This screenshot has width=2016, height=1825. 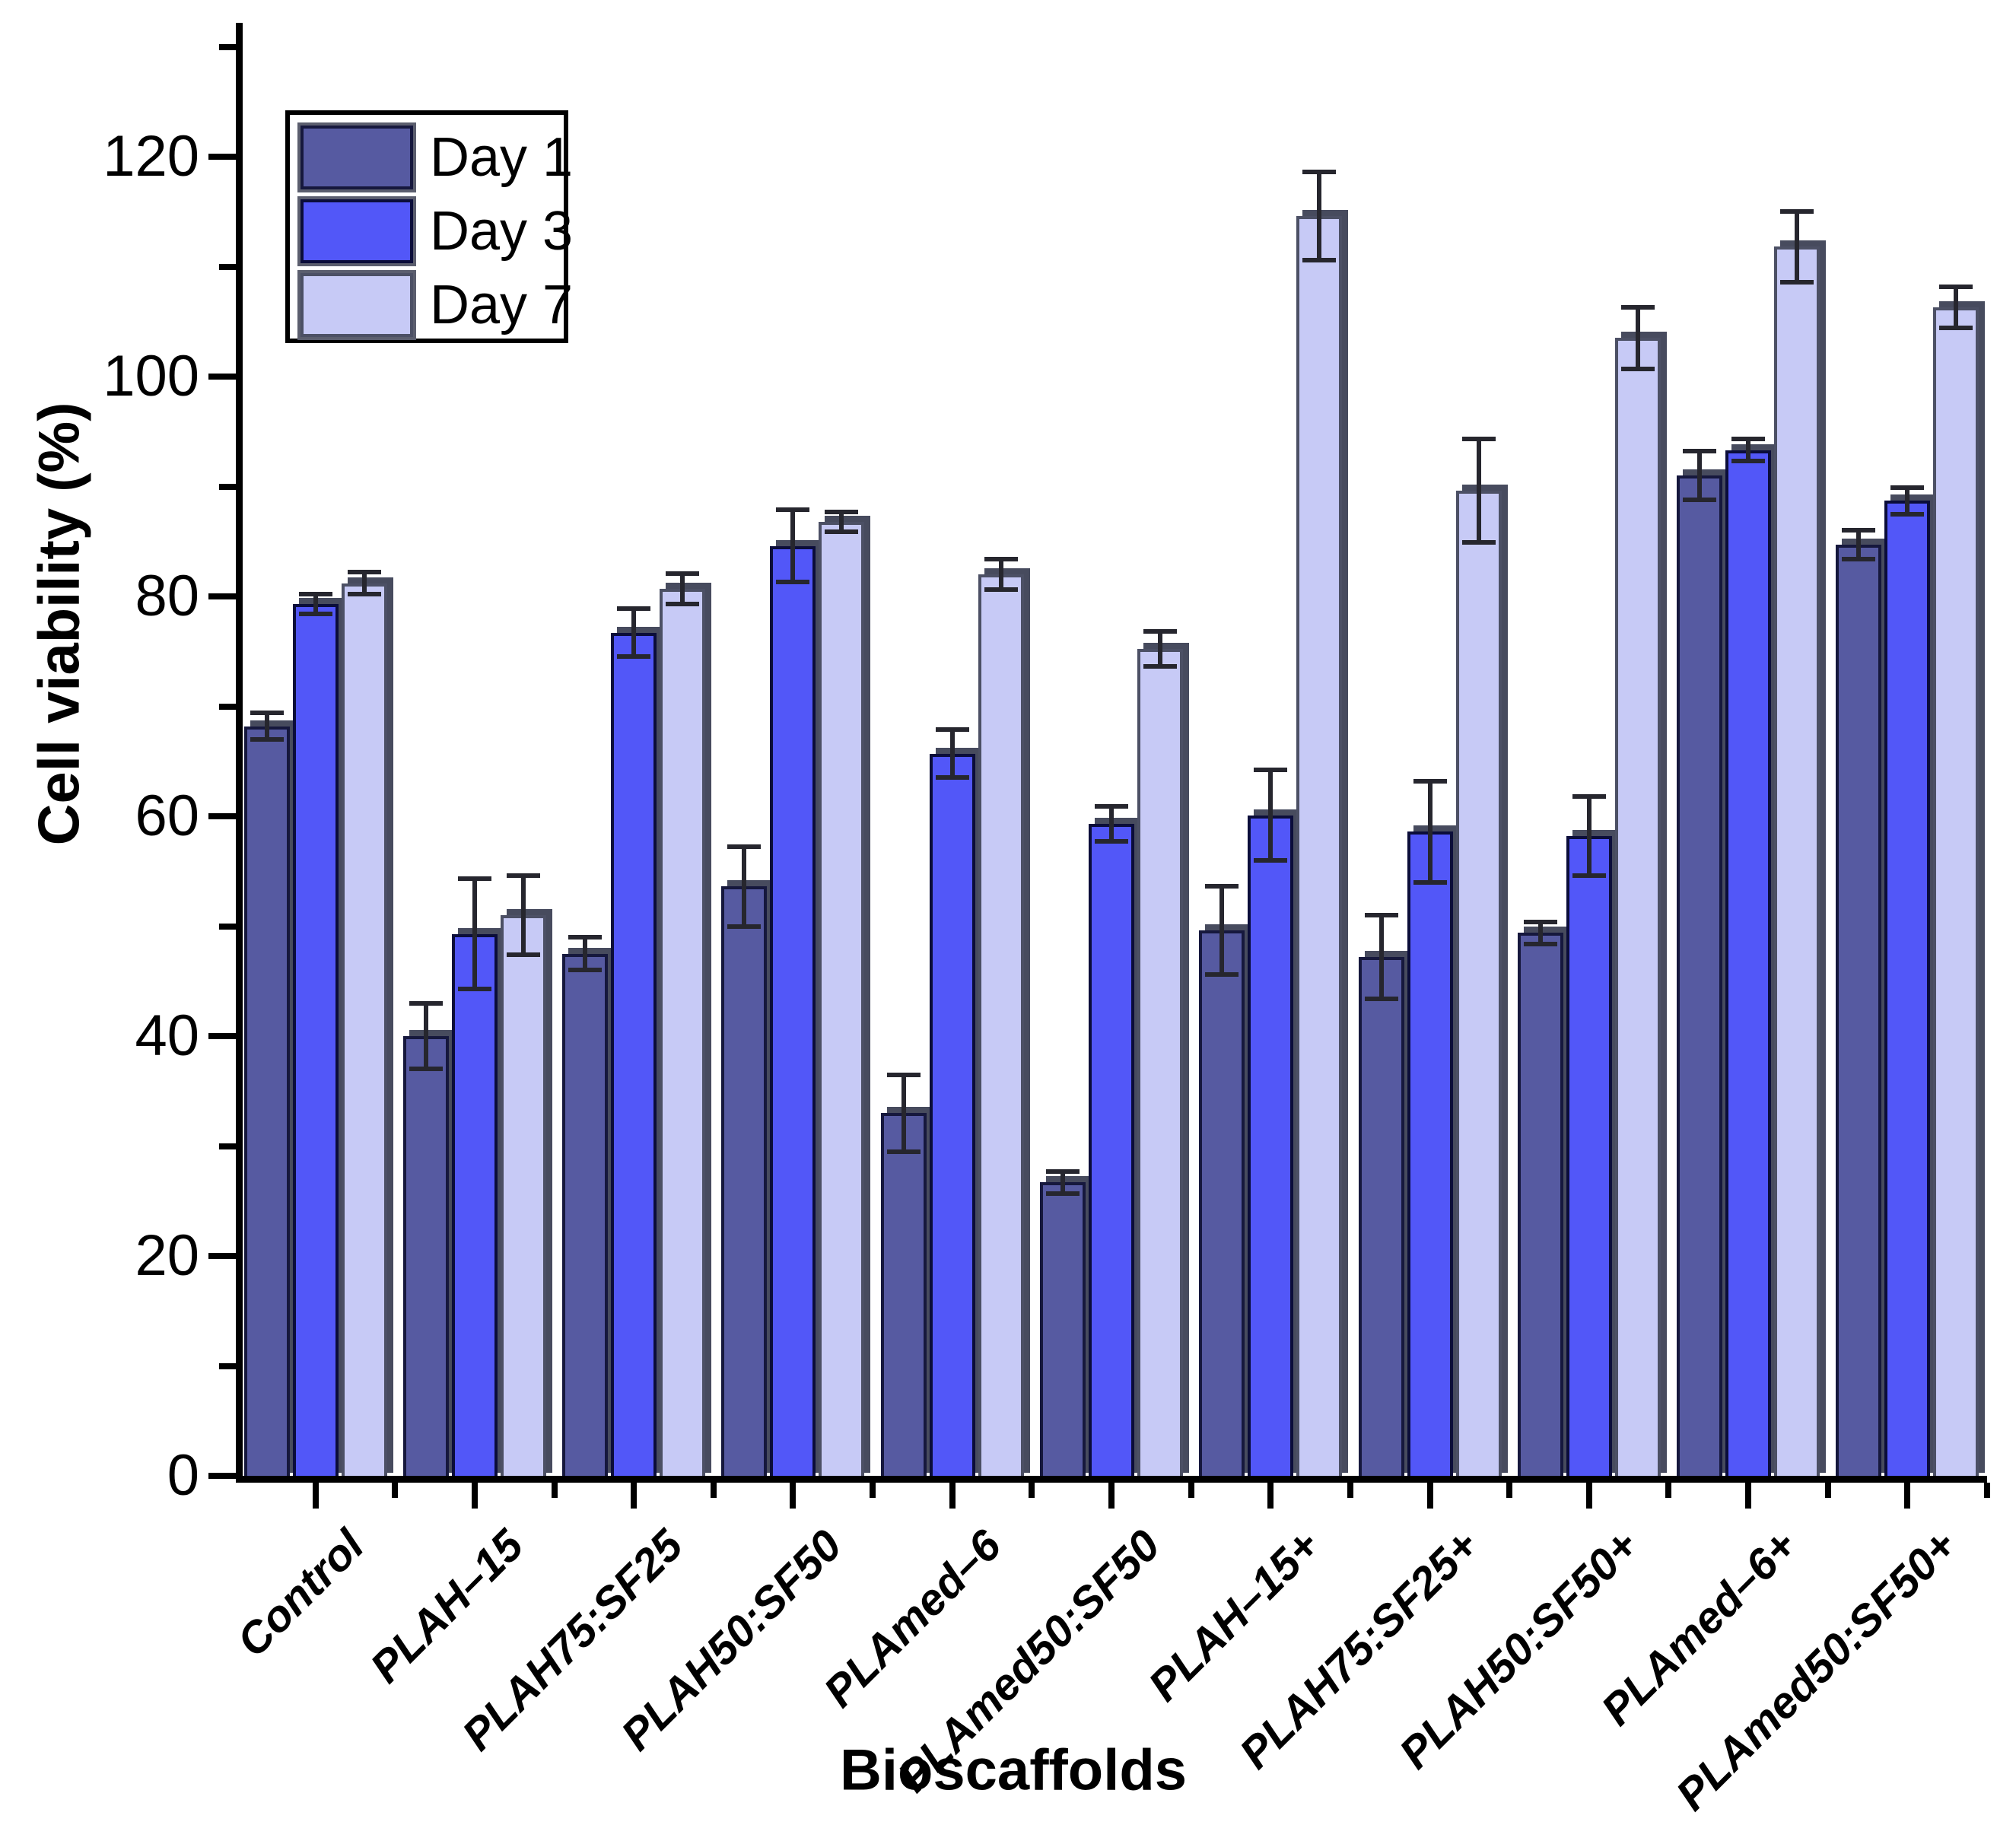 I want to click on y-tick-label: 20, so click(x=167, y=1255).